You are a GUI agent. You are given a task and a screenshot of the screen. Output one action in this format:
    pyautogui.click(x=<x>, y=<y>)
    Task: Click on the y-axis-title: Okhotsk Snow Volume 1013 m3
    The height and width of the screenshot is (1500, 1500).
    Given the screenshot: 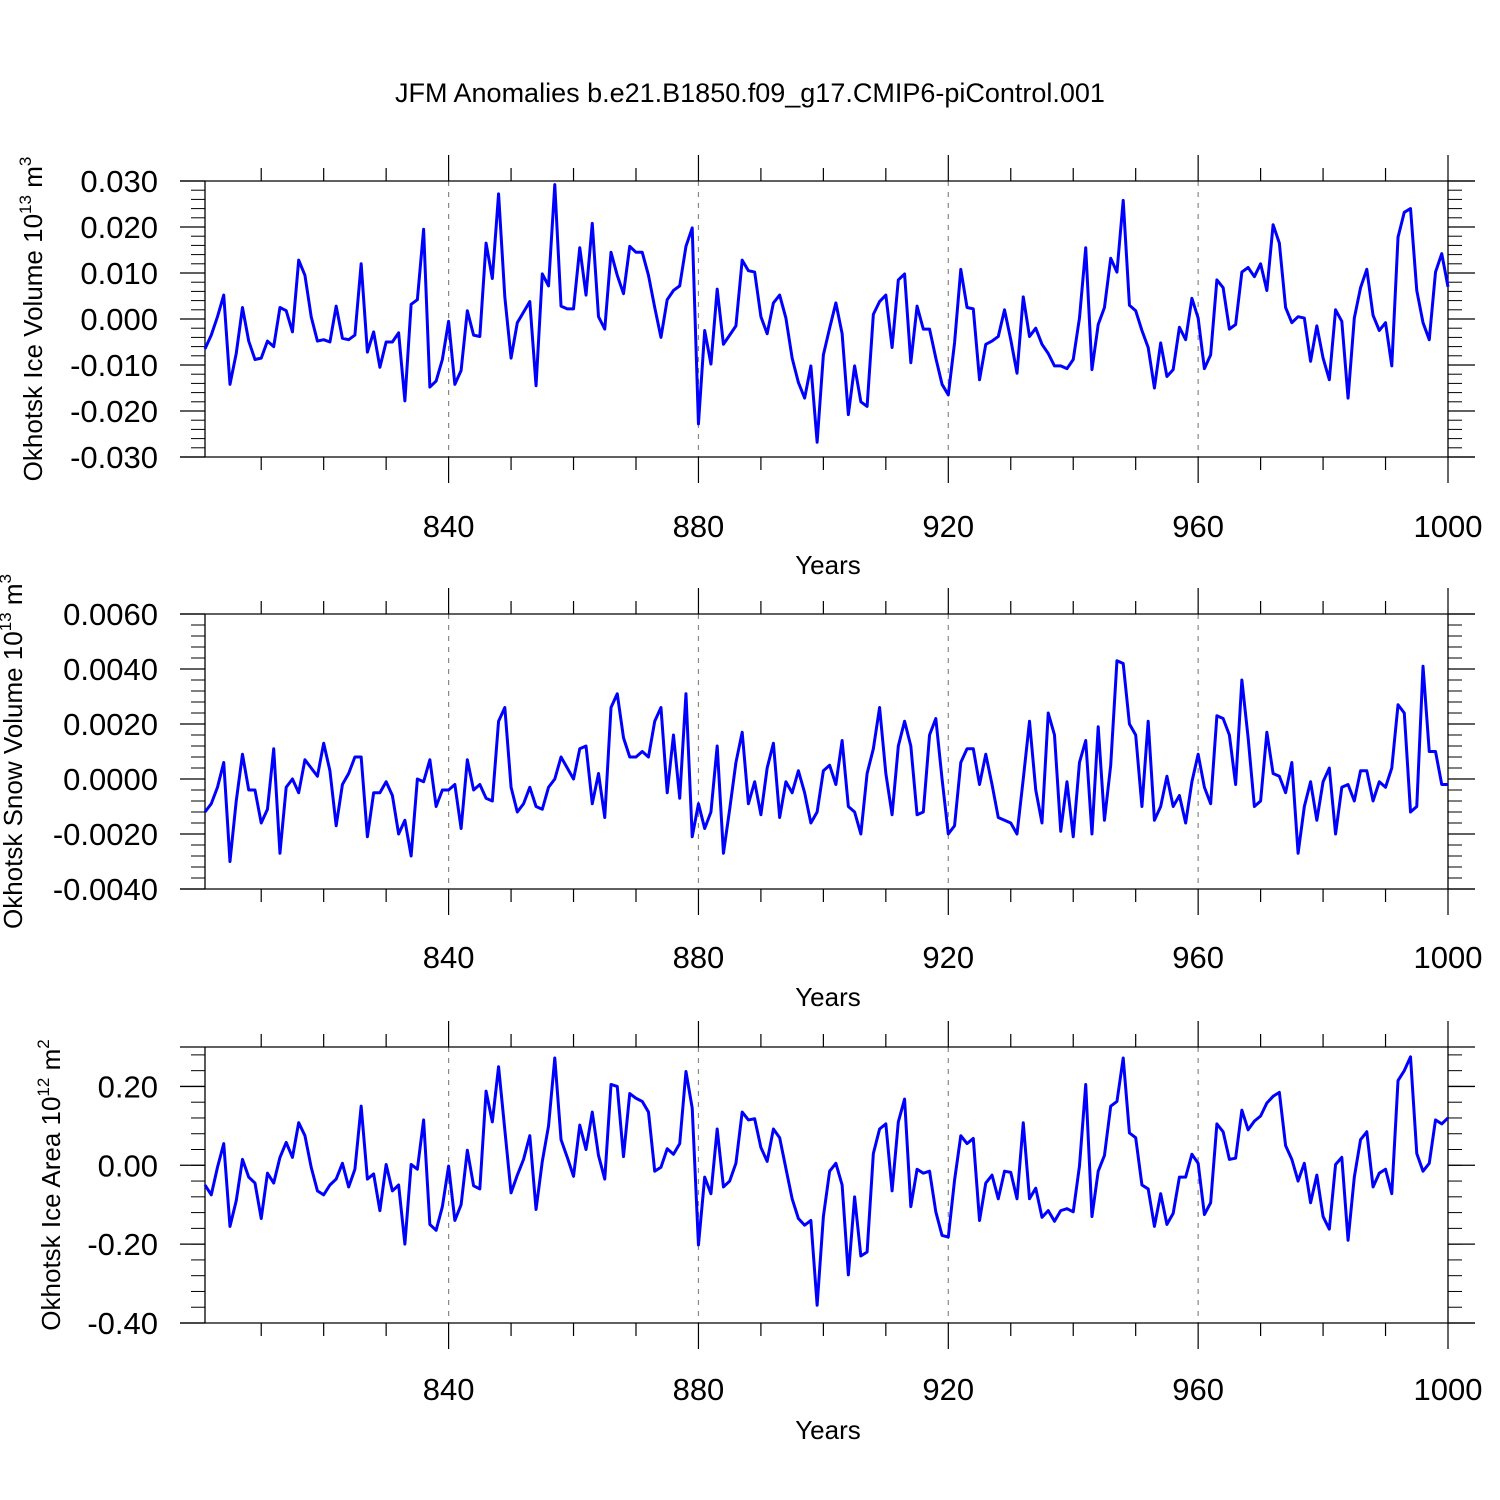 What is the action you would take?
    pyautogui.click(x=14, y=751)
    